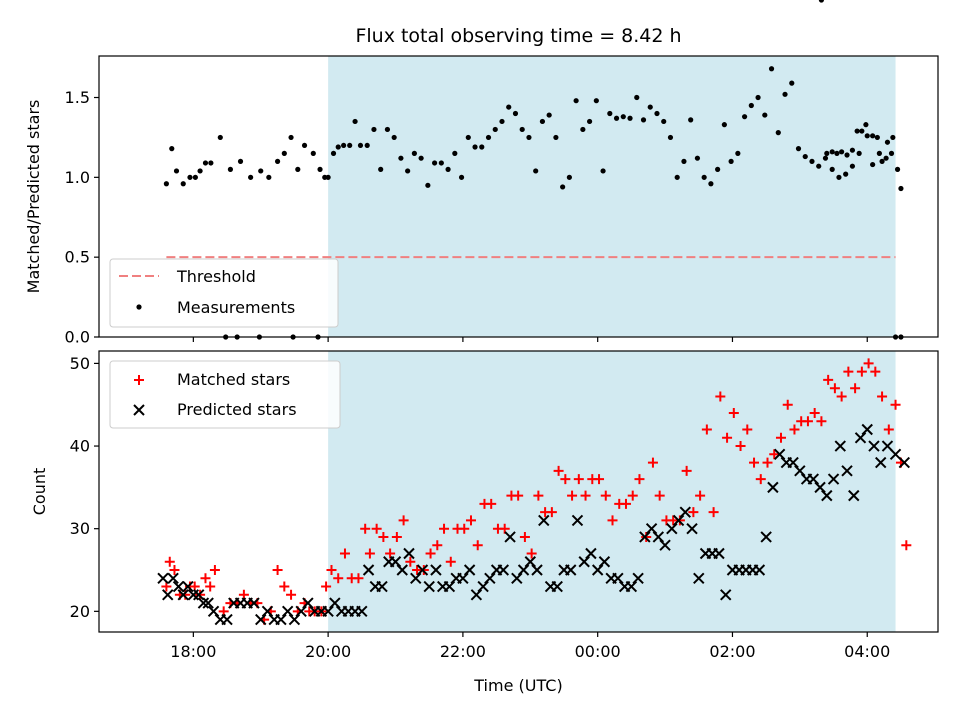 The height and width of the screenshot is (720, 960). Describe the element at coordinates (39, 492) in the screenshot. I see `y-axis-label: Count` at that location.